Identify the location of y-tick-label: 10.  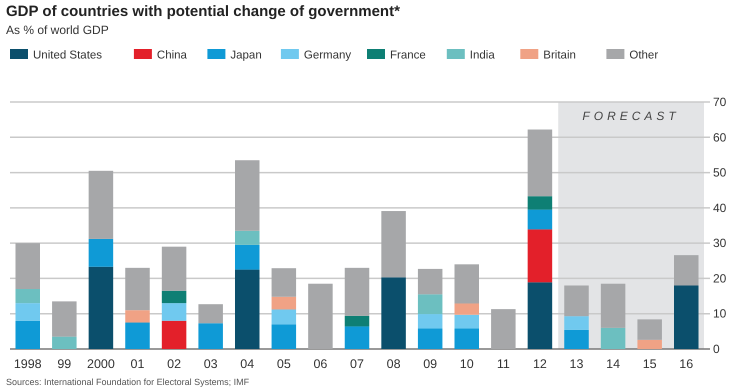
(720, 313).